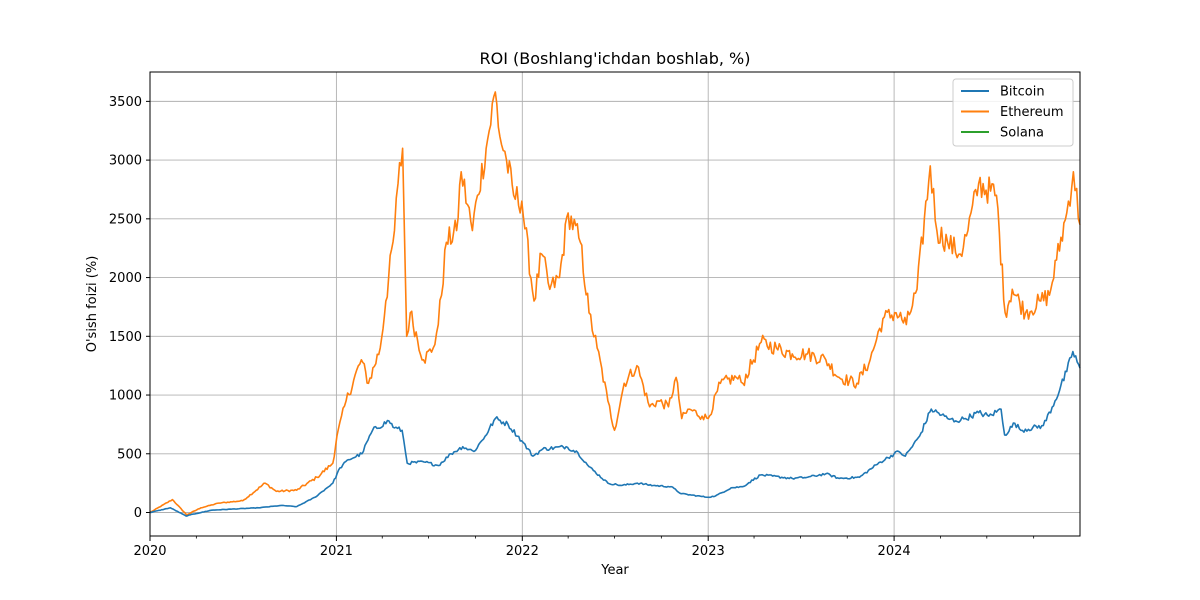  I want to click on legend-box, so click(1013, 112).